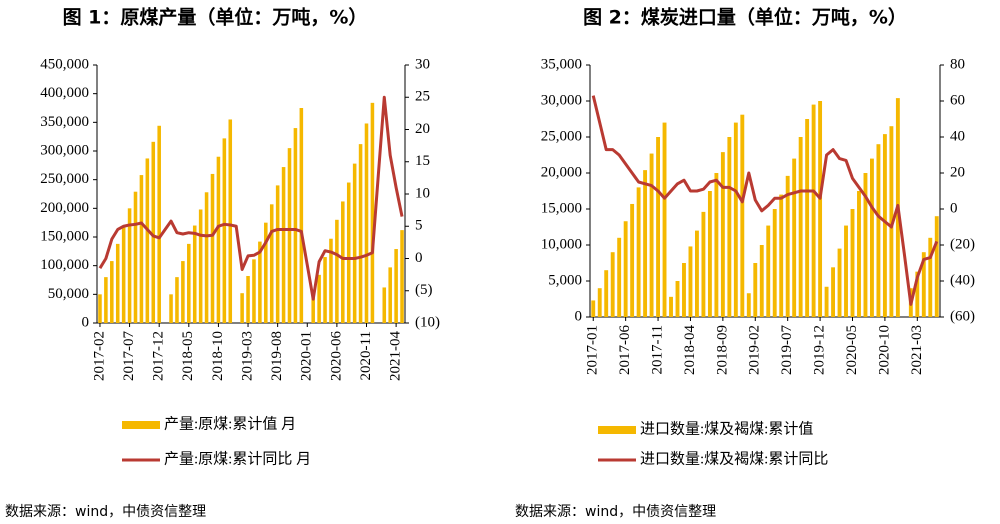  I want to click on y2-tick-label: 10, so click(422, 193).